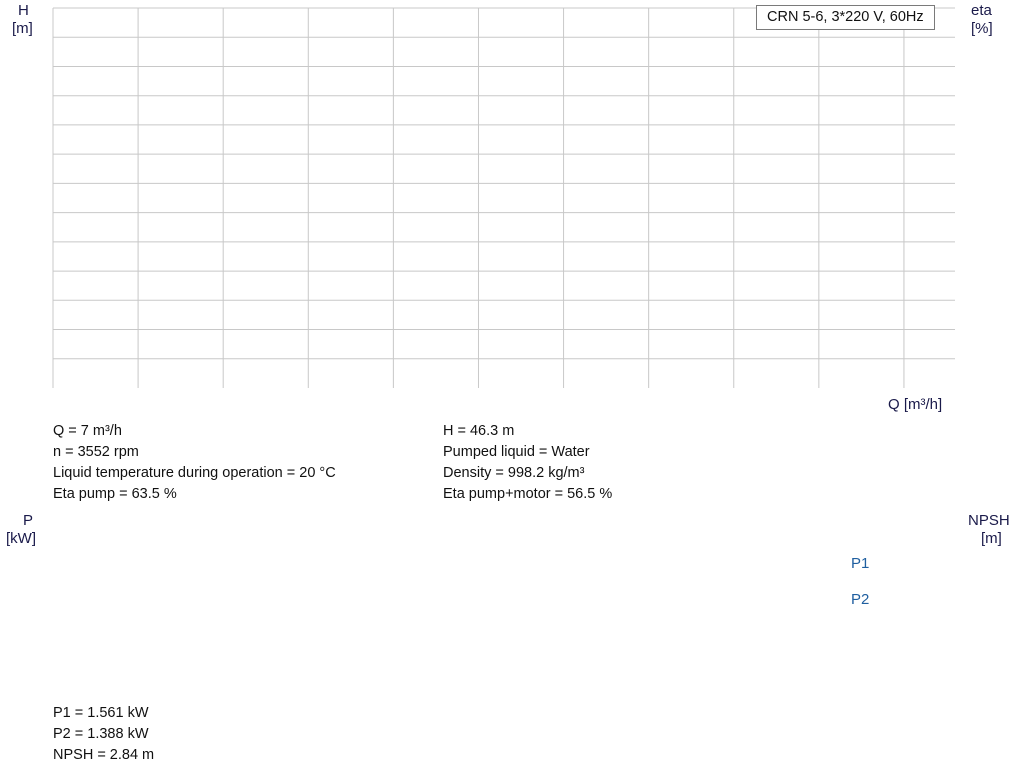 The height and width of the screenshot is (781, 1024). What do you see at coordinates (87, 431) in the screenshot?
I see `info-q: Q = 7 m³/h` at bounding box center [87, 431].